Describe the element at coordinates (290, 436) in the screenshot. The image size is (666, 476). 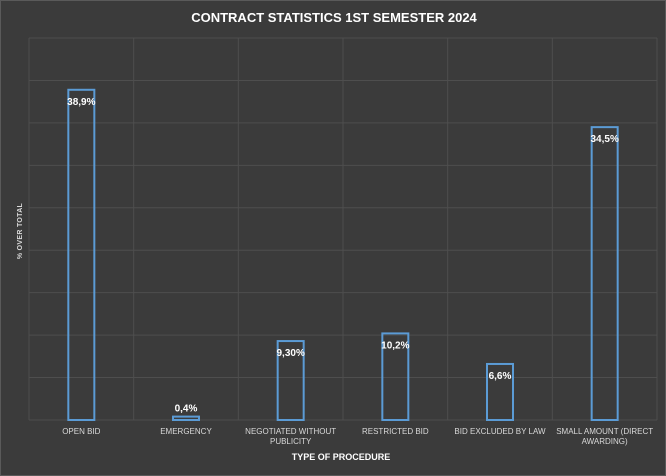
I see `category-label: NEGOTIATED WITHOUT PUBLICITY` at that location.